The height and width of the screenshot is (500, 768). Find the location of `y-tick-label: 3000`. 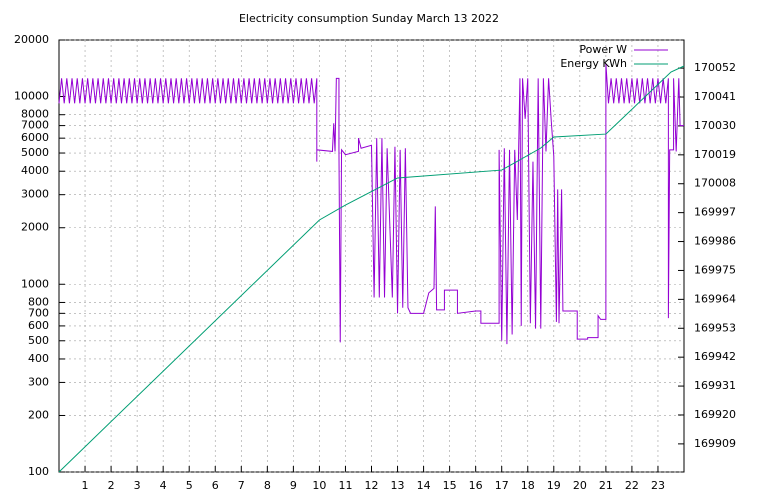

y-tick-label: 3000 is located at coordinates (35, 194).